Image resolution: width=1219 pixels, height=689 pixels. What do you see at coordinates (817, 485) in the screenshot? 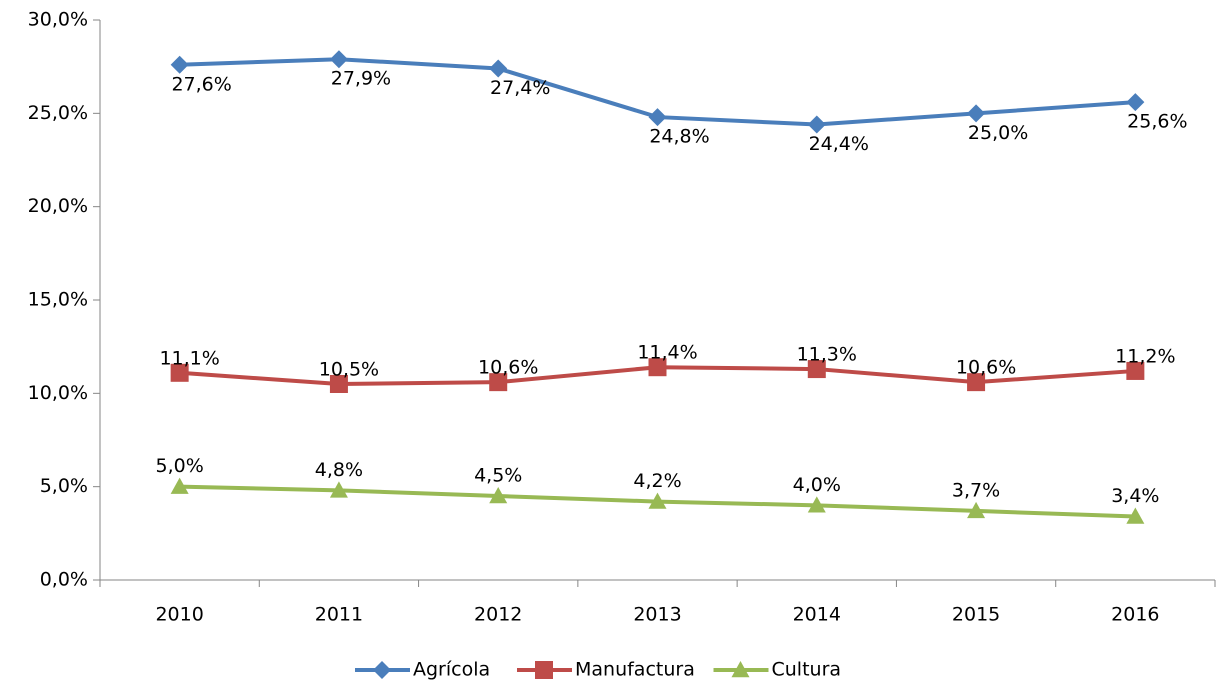
I see `data-label: 4,0%` at bounding box center [817, 485].